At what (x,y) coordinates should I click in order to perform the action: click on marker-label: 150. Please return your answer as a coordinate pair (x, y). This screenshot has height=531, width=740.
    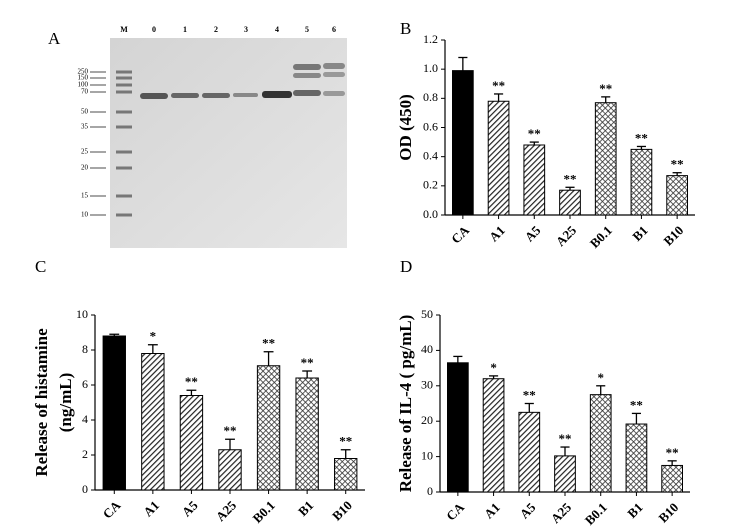
    Looking at the image, I should click on (83, 78).